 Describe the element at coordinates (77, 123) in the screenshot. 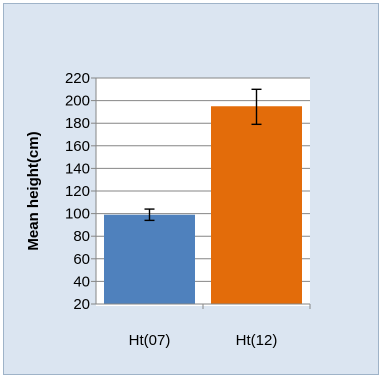

I see `y-tick-label: 180` at that location.